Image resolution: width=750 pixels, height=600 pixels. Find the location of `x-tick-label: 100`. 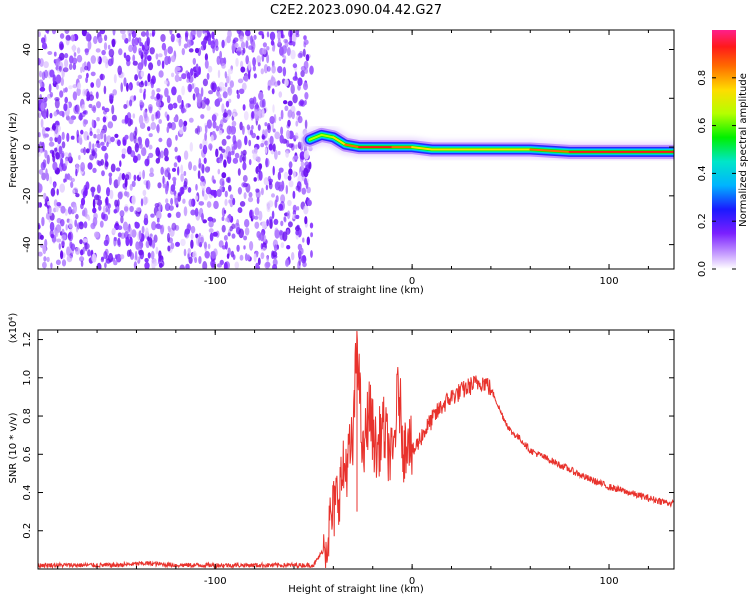

x-tick-label: 100 is located at coordinates (608, 281).